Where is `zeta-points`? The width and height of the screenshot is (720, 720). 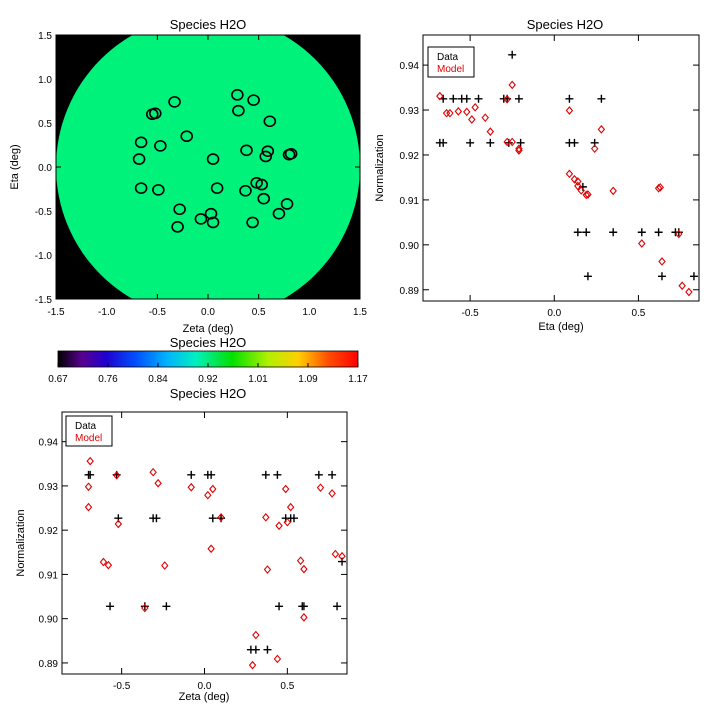
zeta-points is located at coordinates (215, 563).